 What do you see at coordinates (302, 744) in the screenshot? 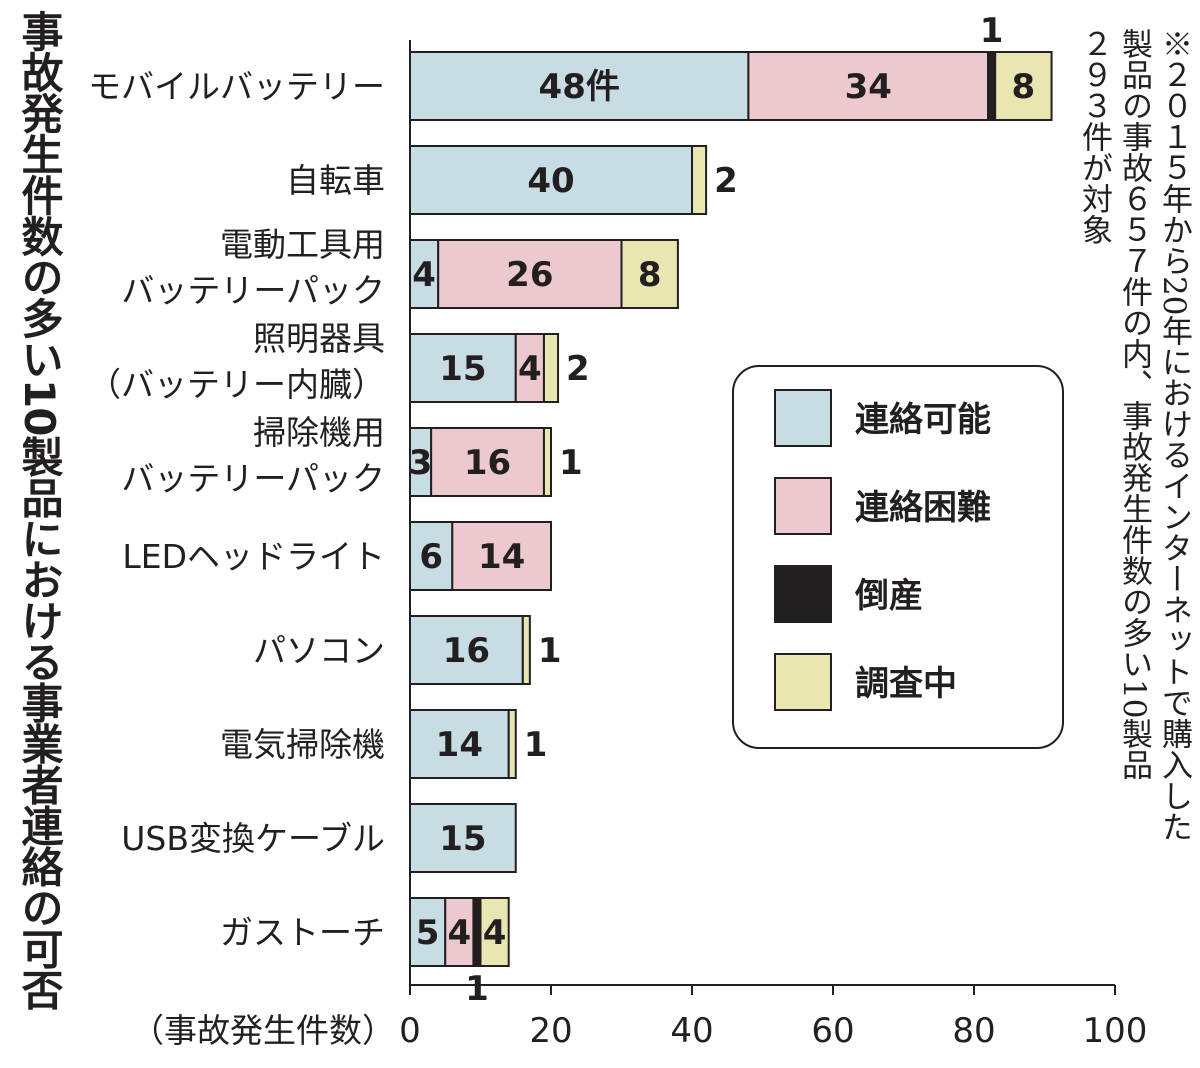
I see `category-label: 電気掃除機` at bounding box center [302, 744].